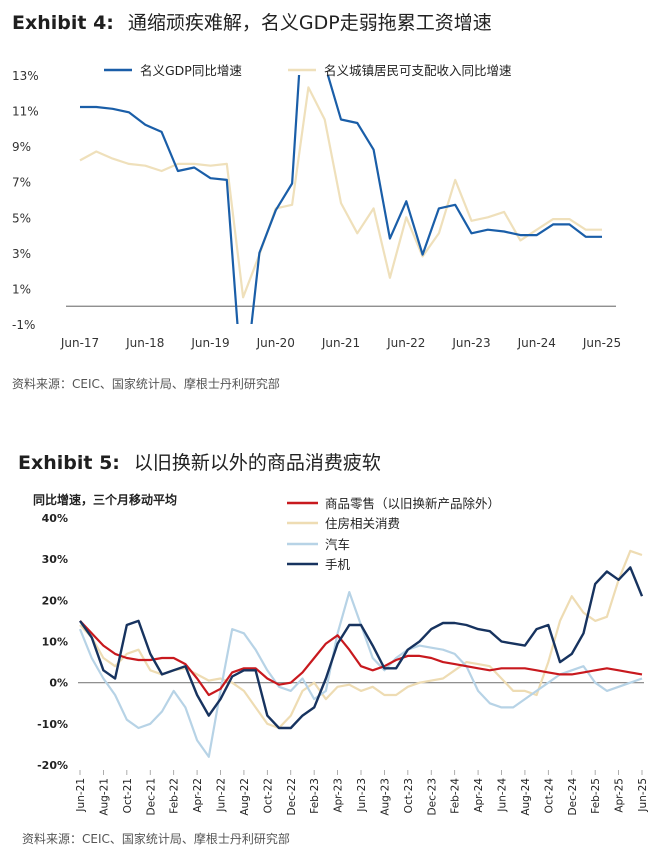 This screenshot has width=660, height=858. What do you see at coordinates (385, 797) in the screenshot?
I see `x-tick-label: Aug-23` at bounding box center [385, 797].